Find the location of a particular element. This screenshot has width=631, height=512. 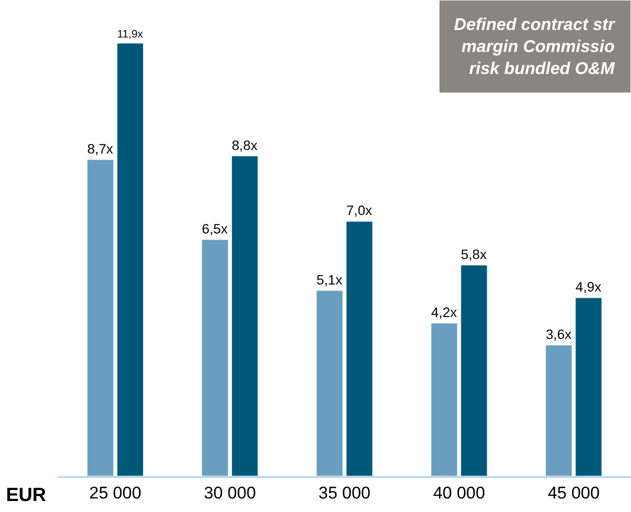

data-label: 5,8x is located at coordinates (473, 254).